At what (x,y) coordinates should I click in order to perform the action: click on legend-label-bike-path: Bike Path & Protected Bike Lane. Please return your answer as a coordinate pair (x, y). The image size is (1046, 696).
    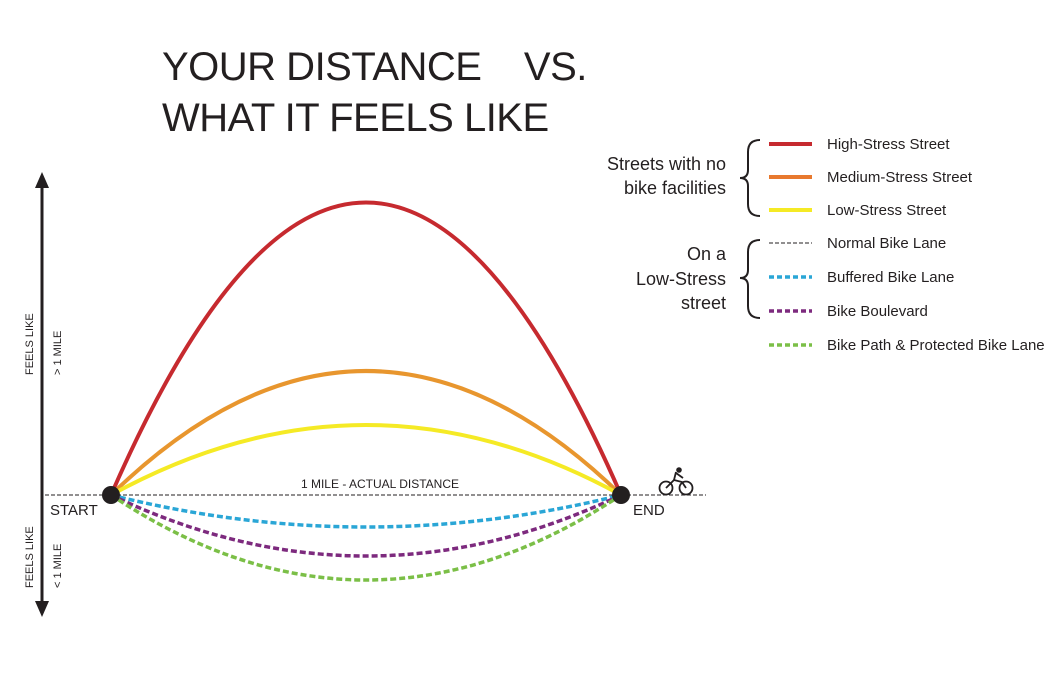
    Looking at the image, I should click on (936, 345).